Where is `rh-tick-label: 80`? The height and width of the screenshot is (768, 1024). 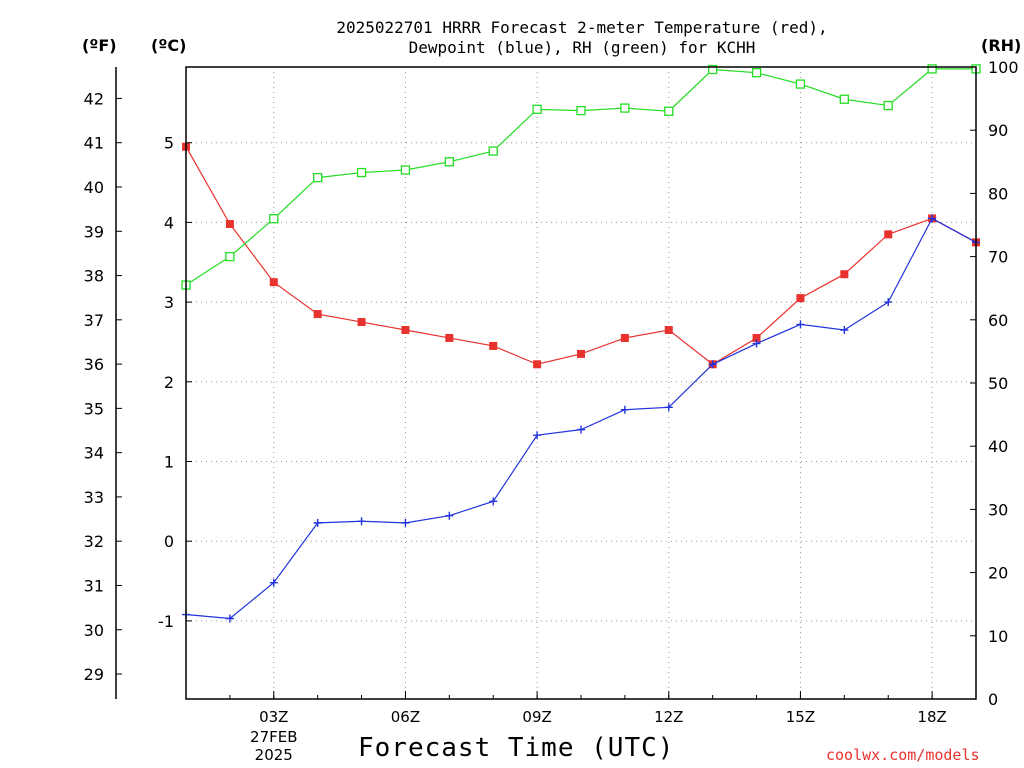
rh-tick-label: 80 is located at coordinates (998, 193).